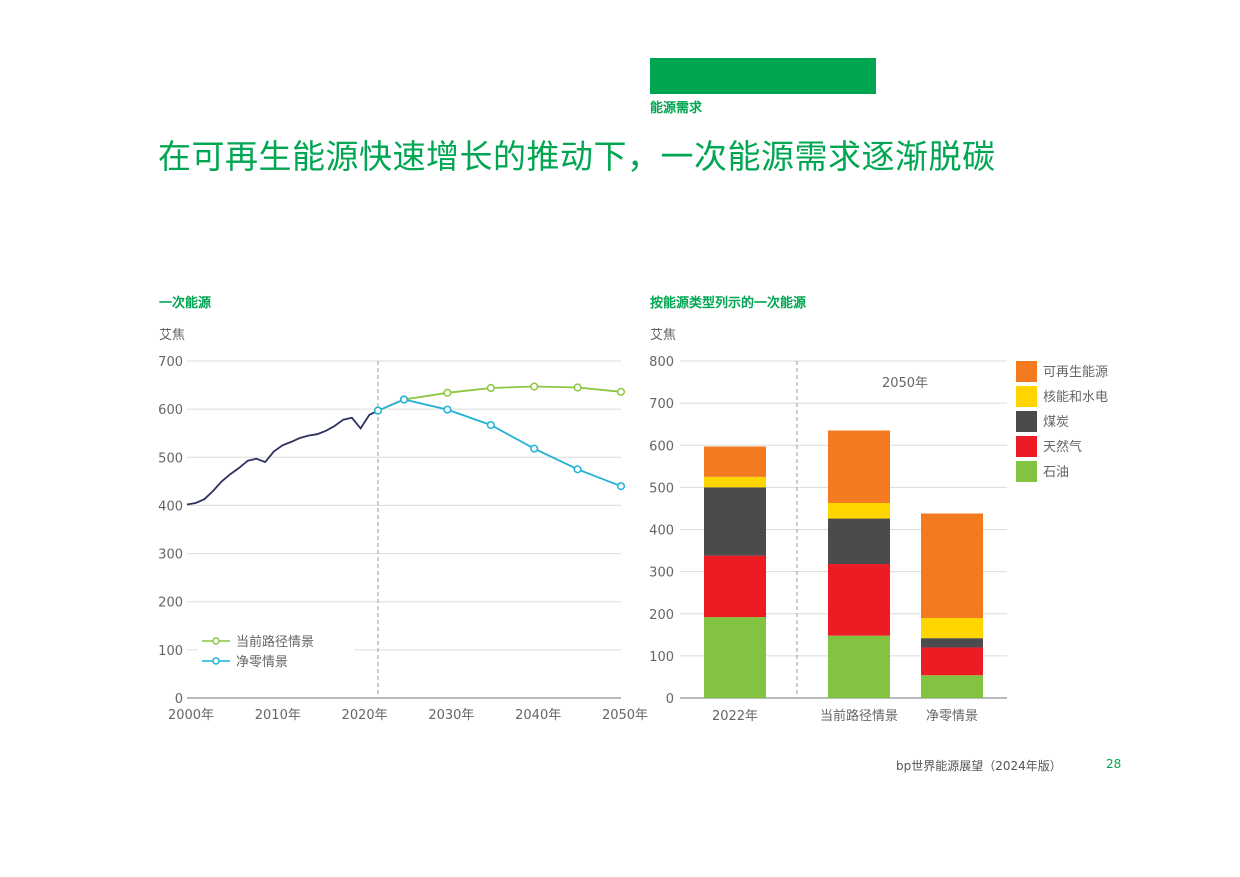 This screenshot has height=877, width=1240. Describe the element at coordinates (365, 715) in the screenshot. I see `line-x-tick-label: 2020年` at that location.